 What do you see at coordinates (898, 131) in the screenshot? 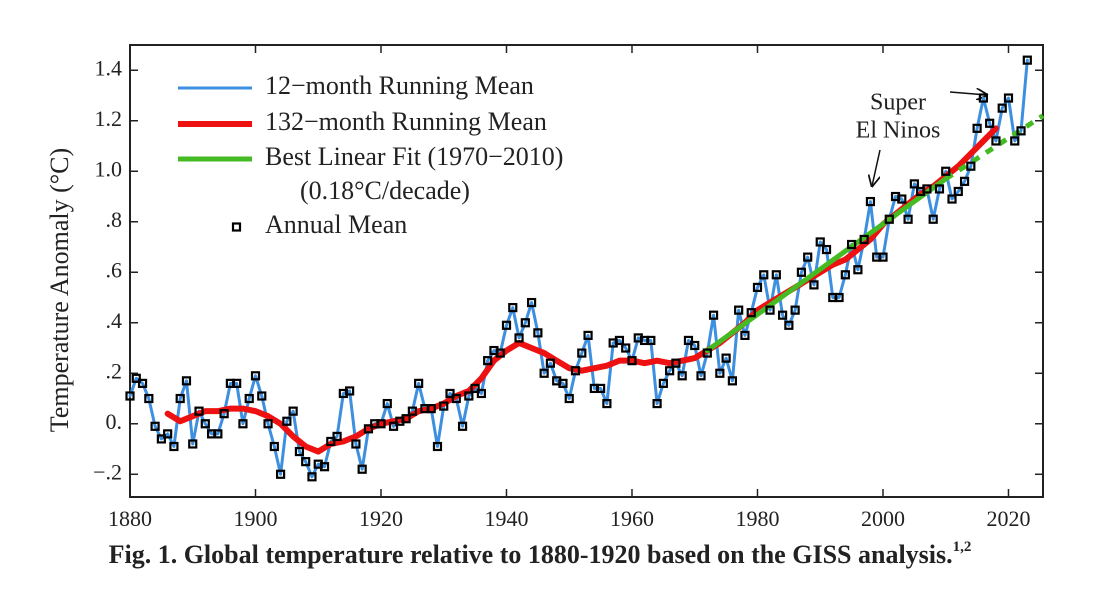
I see `annotation: El Ninos` at bounding box center [898, 131].